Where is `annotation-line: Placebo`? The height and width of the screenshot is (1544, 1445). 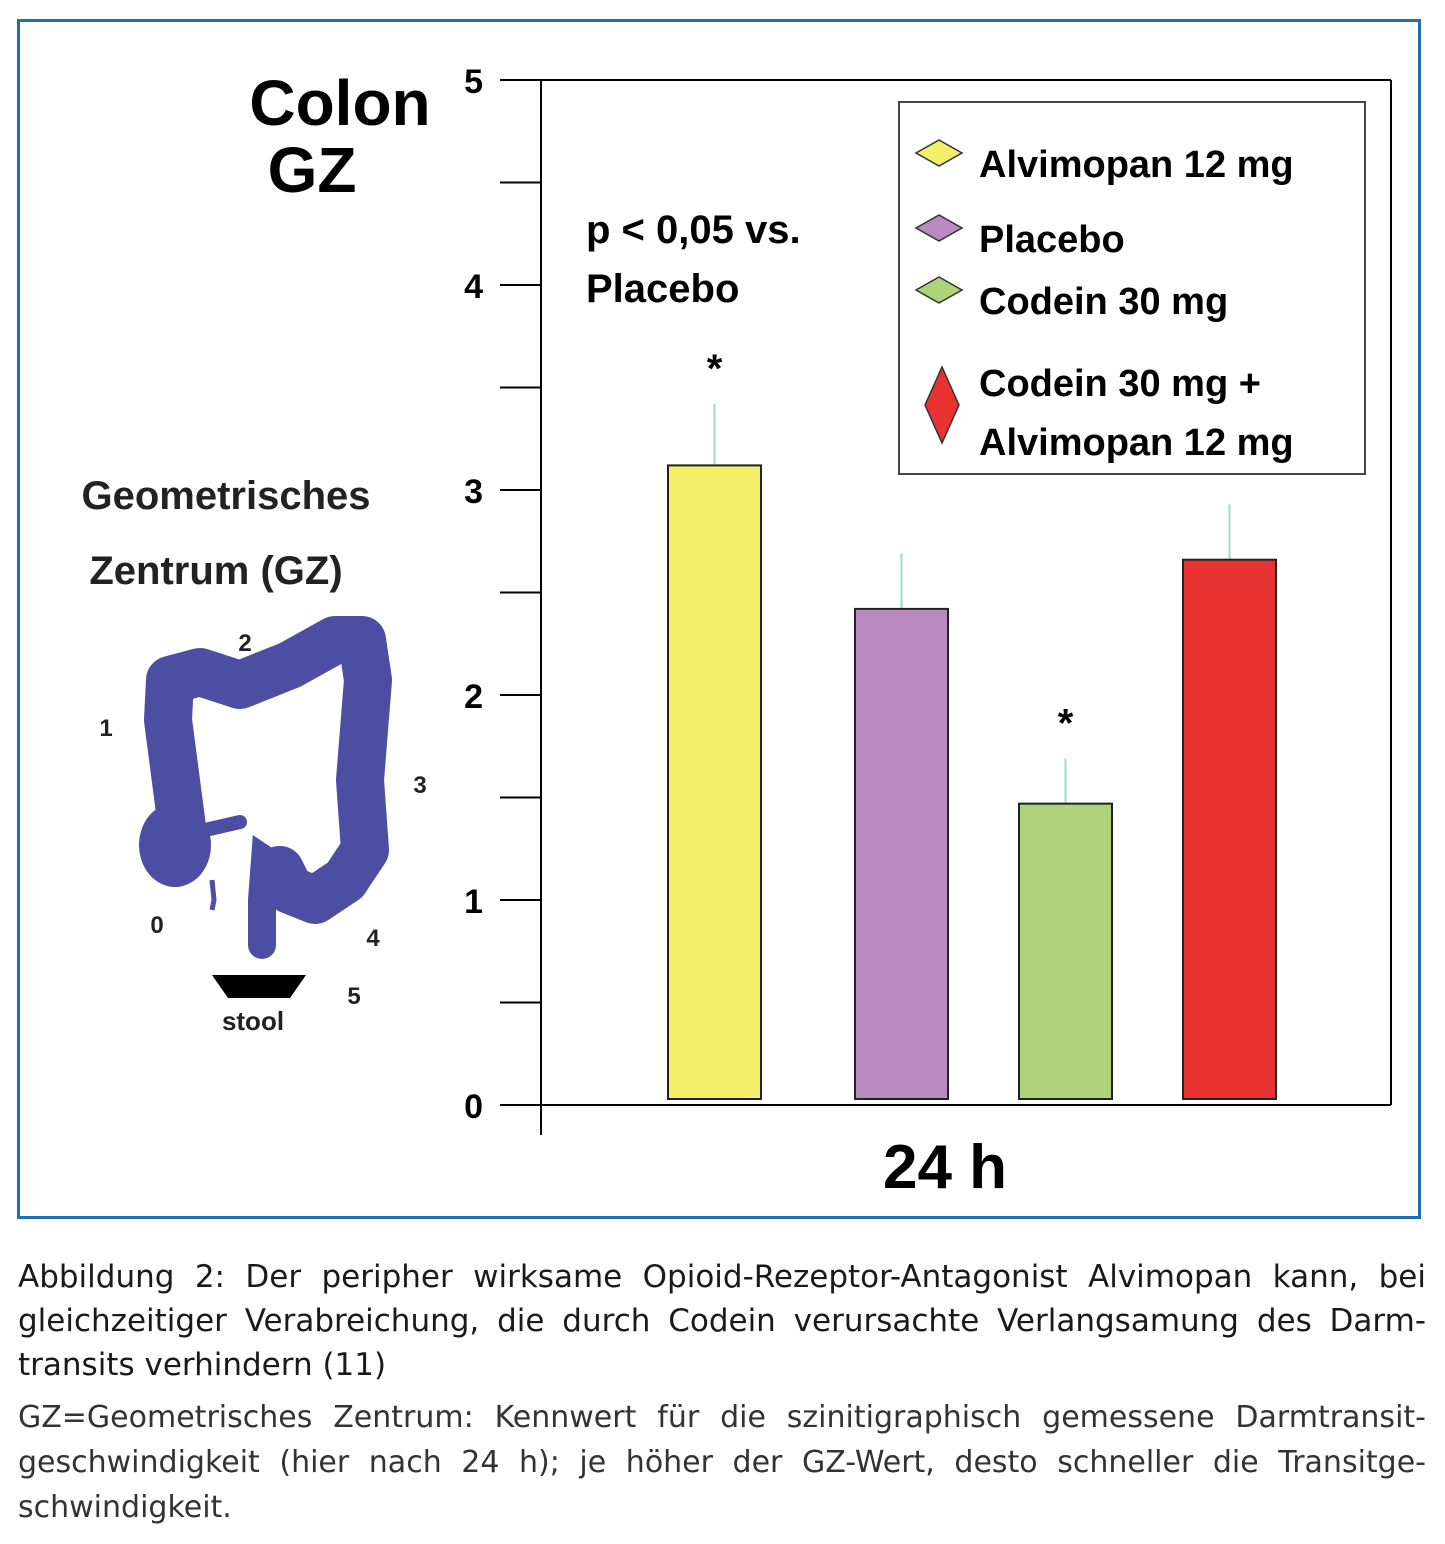 annotation-line: Placebo is located at coordinates (662, 289).